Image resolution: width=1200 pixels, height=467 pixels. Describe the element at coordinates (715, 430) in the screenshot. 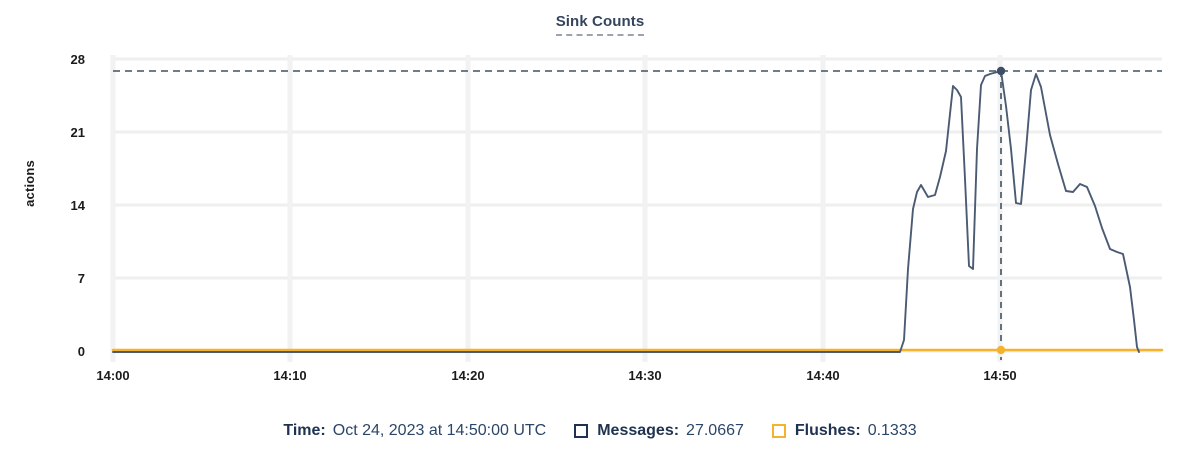

I see `legend-value-messages: 27.0667` at that location.